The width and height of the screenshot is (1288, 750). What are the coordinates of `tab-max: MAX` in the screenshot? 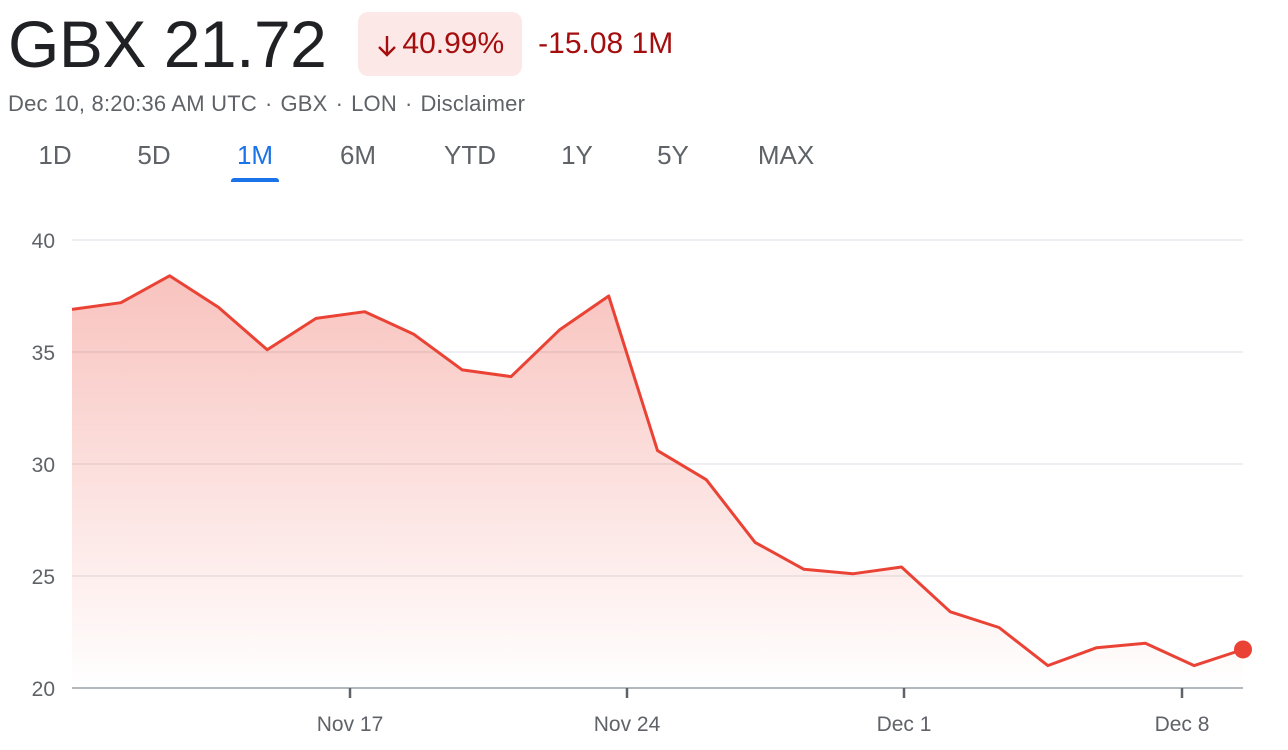 It's located at (786, 155).